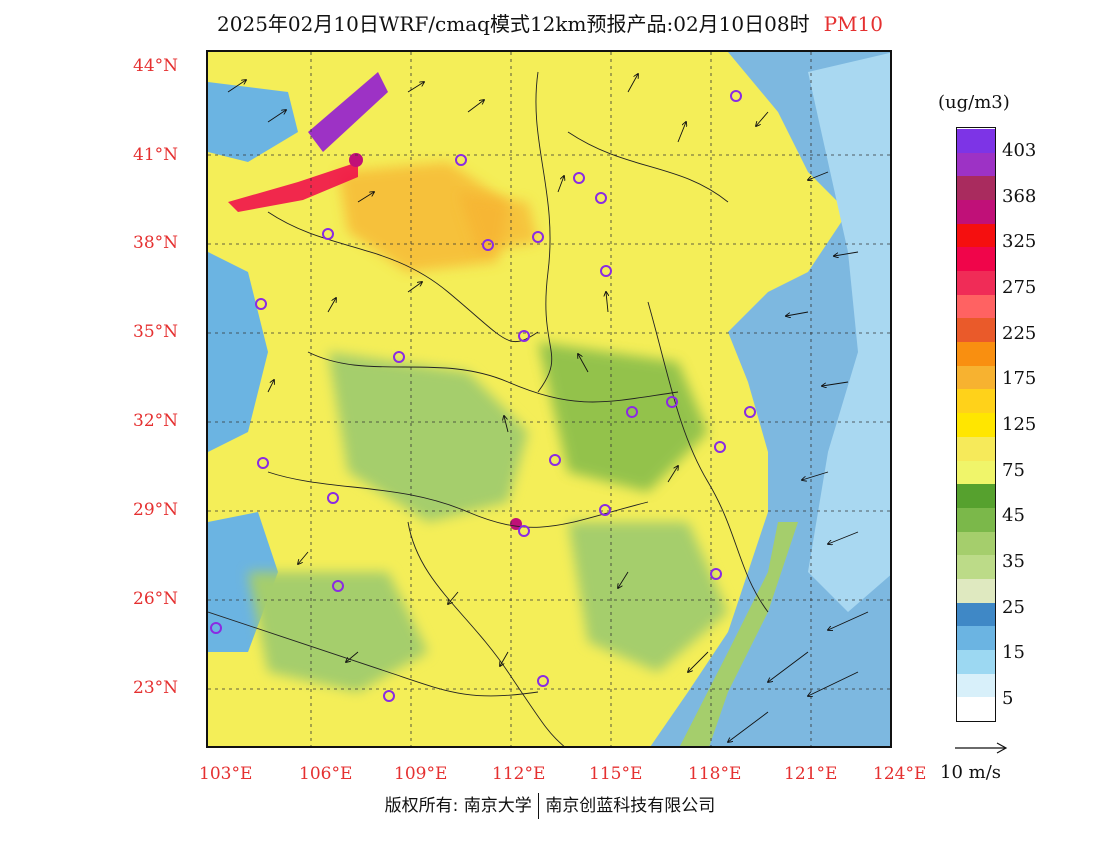  What do you see at coordinates (238, 352) in the screenshot?
I see `west-low-region` at bounding box center [238, 352].